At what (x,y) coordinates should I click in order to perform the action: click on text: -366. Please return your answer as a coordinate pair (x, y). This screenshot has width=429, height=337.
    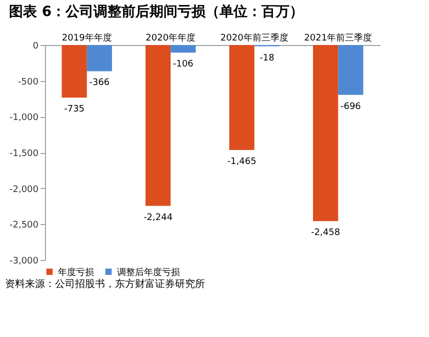
    Looking at the image, I should click on (99, 83).